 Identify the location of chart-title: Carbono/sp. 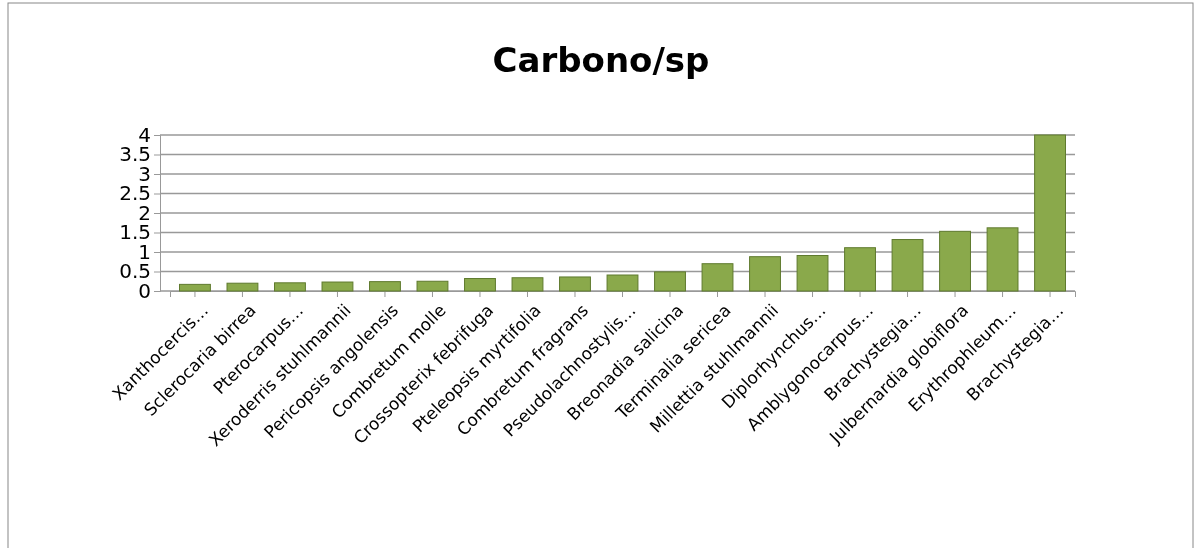
(601, 60).